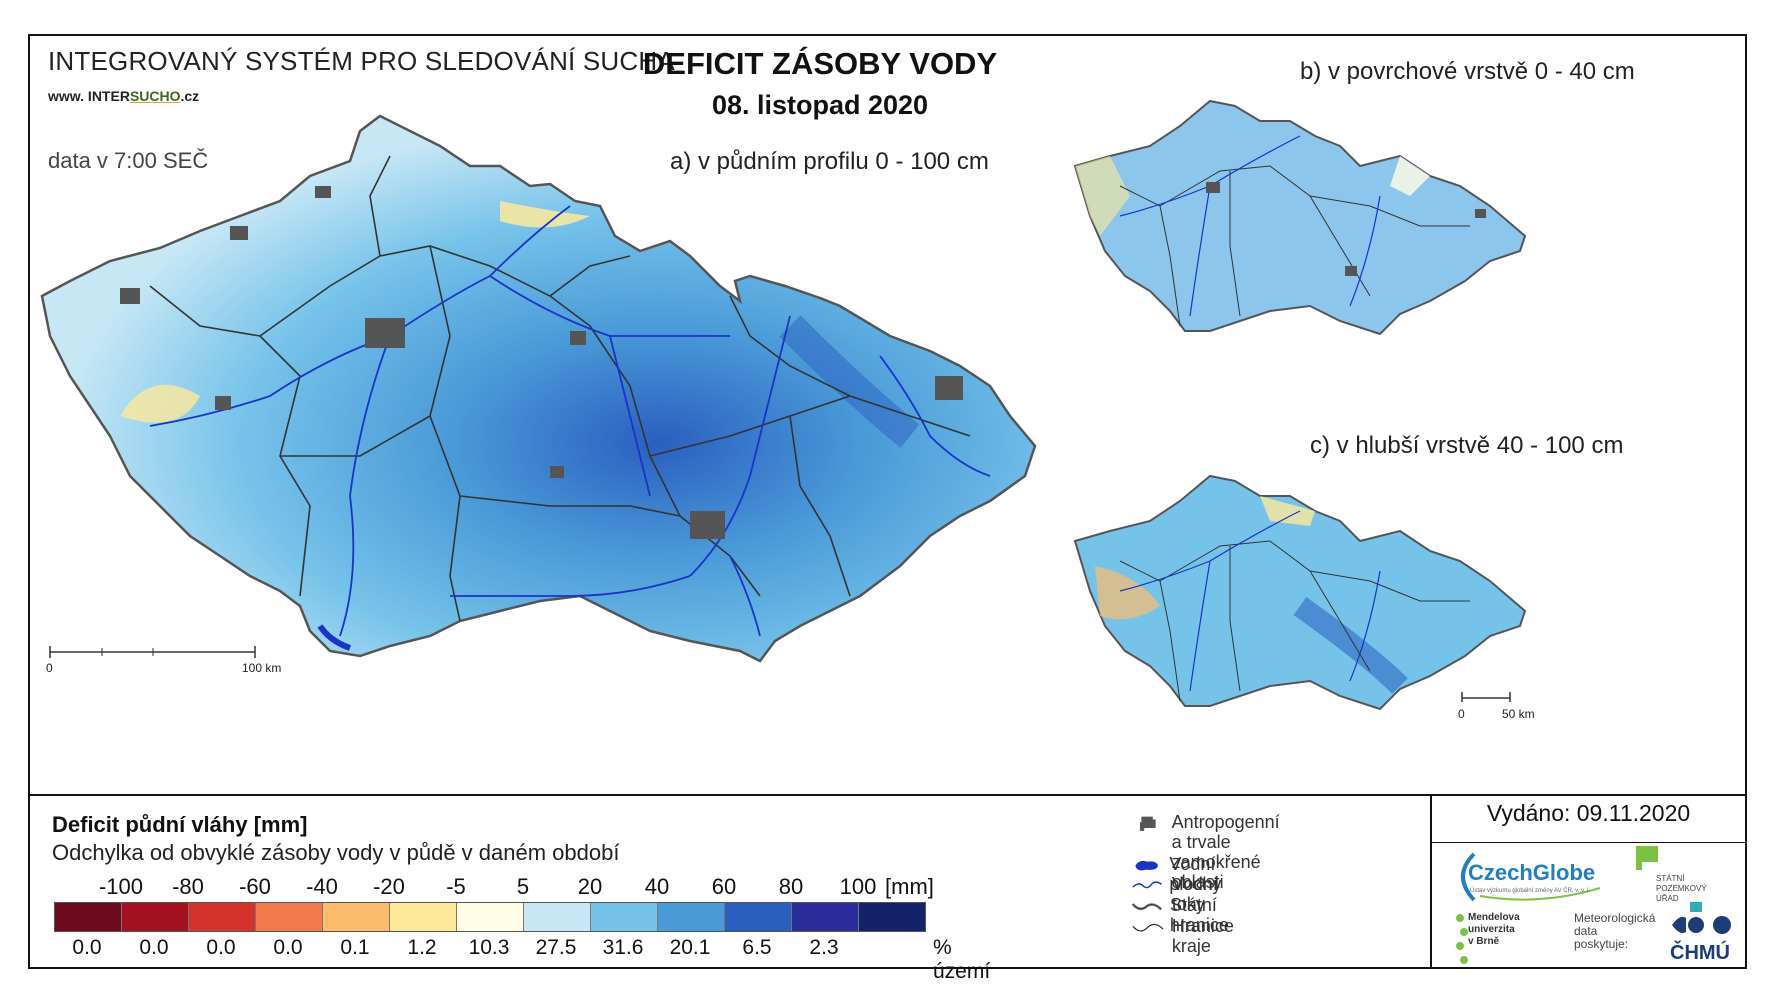 The image size is (1772, 1003). What do you see at coordinates (456, 886) in the screenshot?
I see `legend-threshold-label: -5` at bounding box center [456, 886].